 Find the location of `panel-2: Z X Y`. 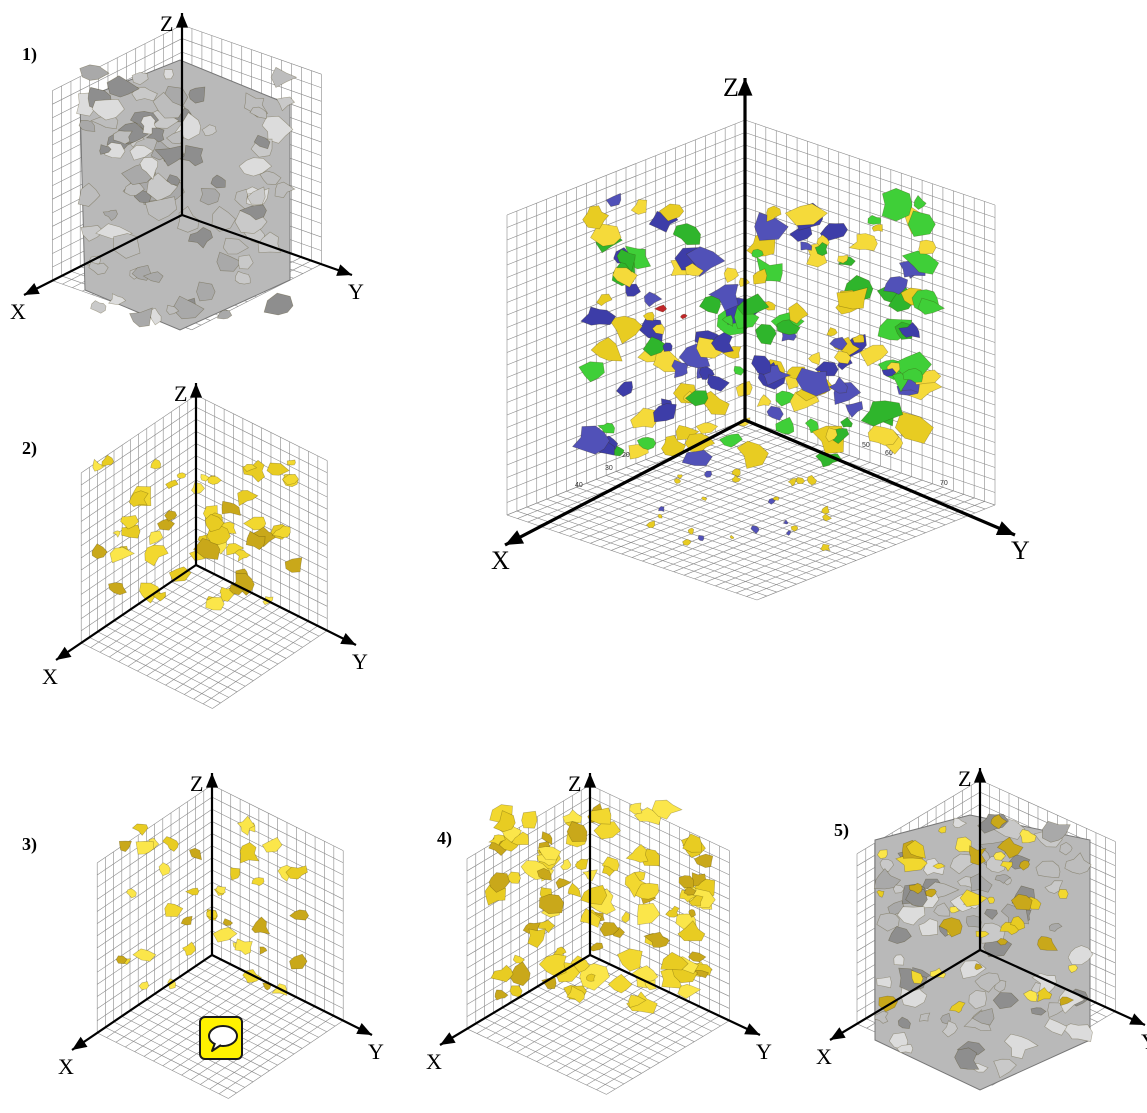

panel-2: Z X Y is located at coordinates (205, 545).